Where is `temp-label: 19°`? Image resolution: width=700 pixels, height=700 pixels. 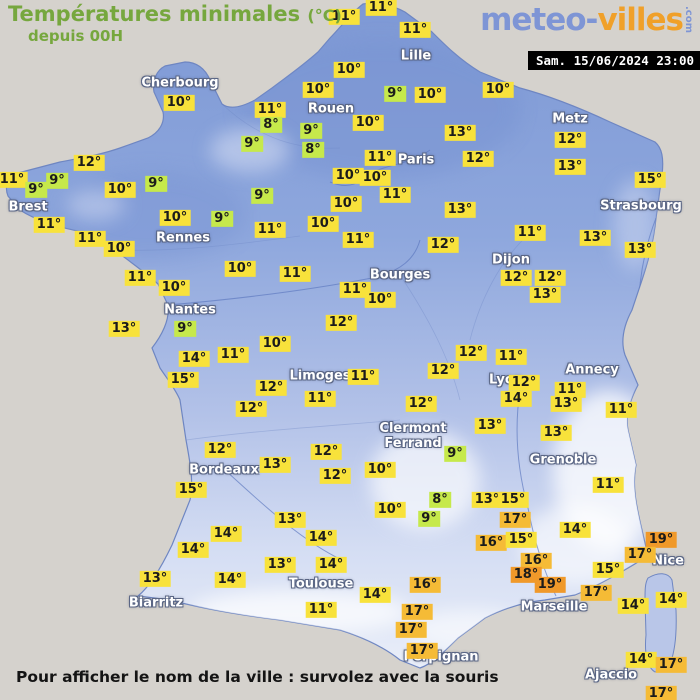 temp-label: 19° is located at coordinates (550, 585).